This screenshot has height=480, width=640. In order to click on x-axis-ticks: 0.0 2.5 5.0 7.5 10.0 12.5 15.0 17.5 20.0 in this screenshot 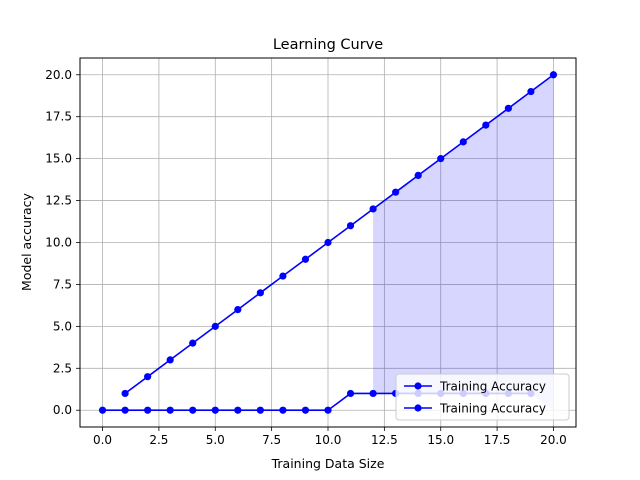, I will do `click(330, 437)`.